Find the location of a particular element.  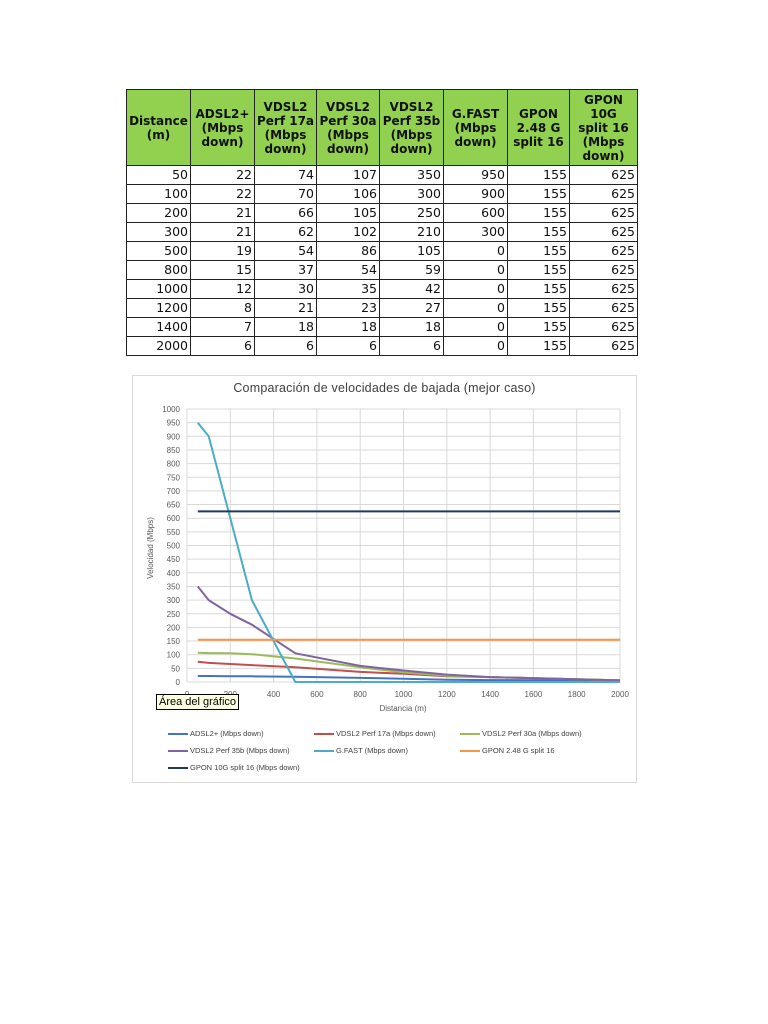

legend-label: VDSL2 Perf 30a (Mbps down) is located at coordinates (532, 733).